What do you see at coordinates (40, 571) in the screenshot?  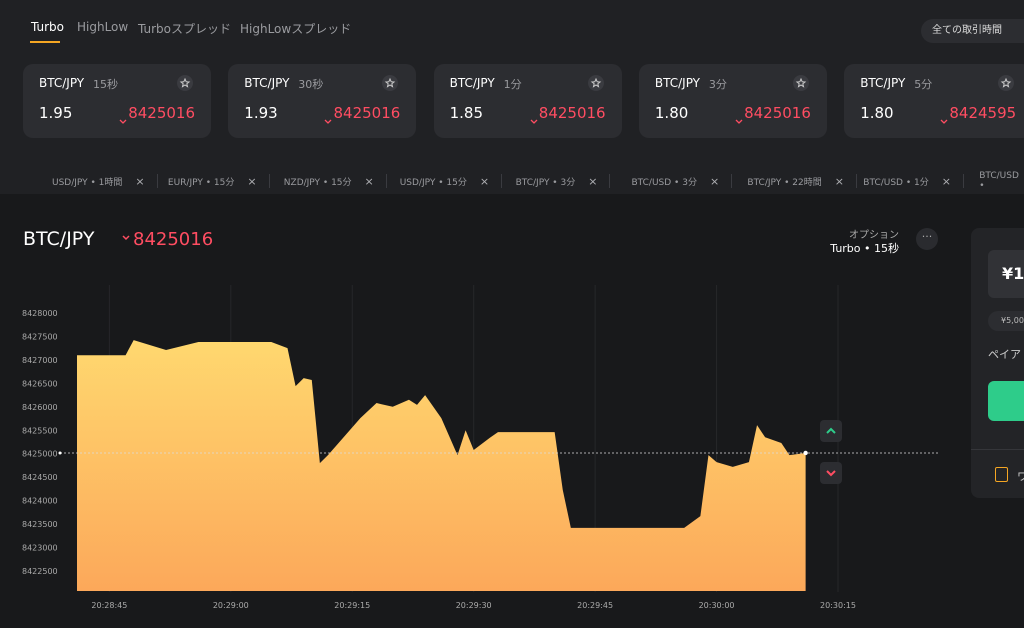 I see `y-tick-label: 8422500` at bounding box center [40, 571].